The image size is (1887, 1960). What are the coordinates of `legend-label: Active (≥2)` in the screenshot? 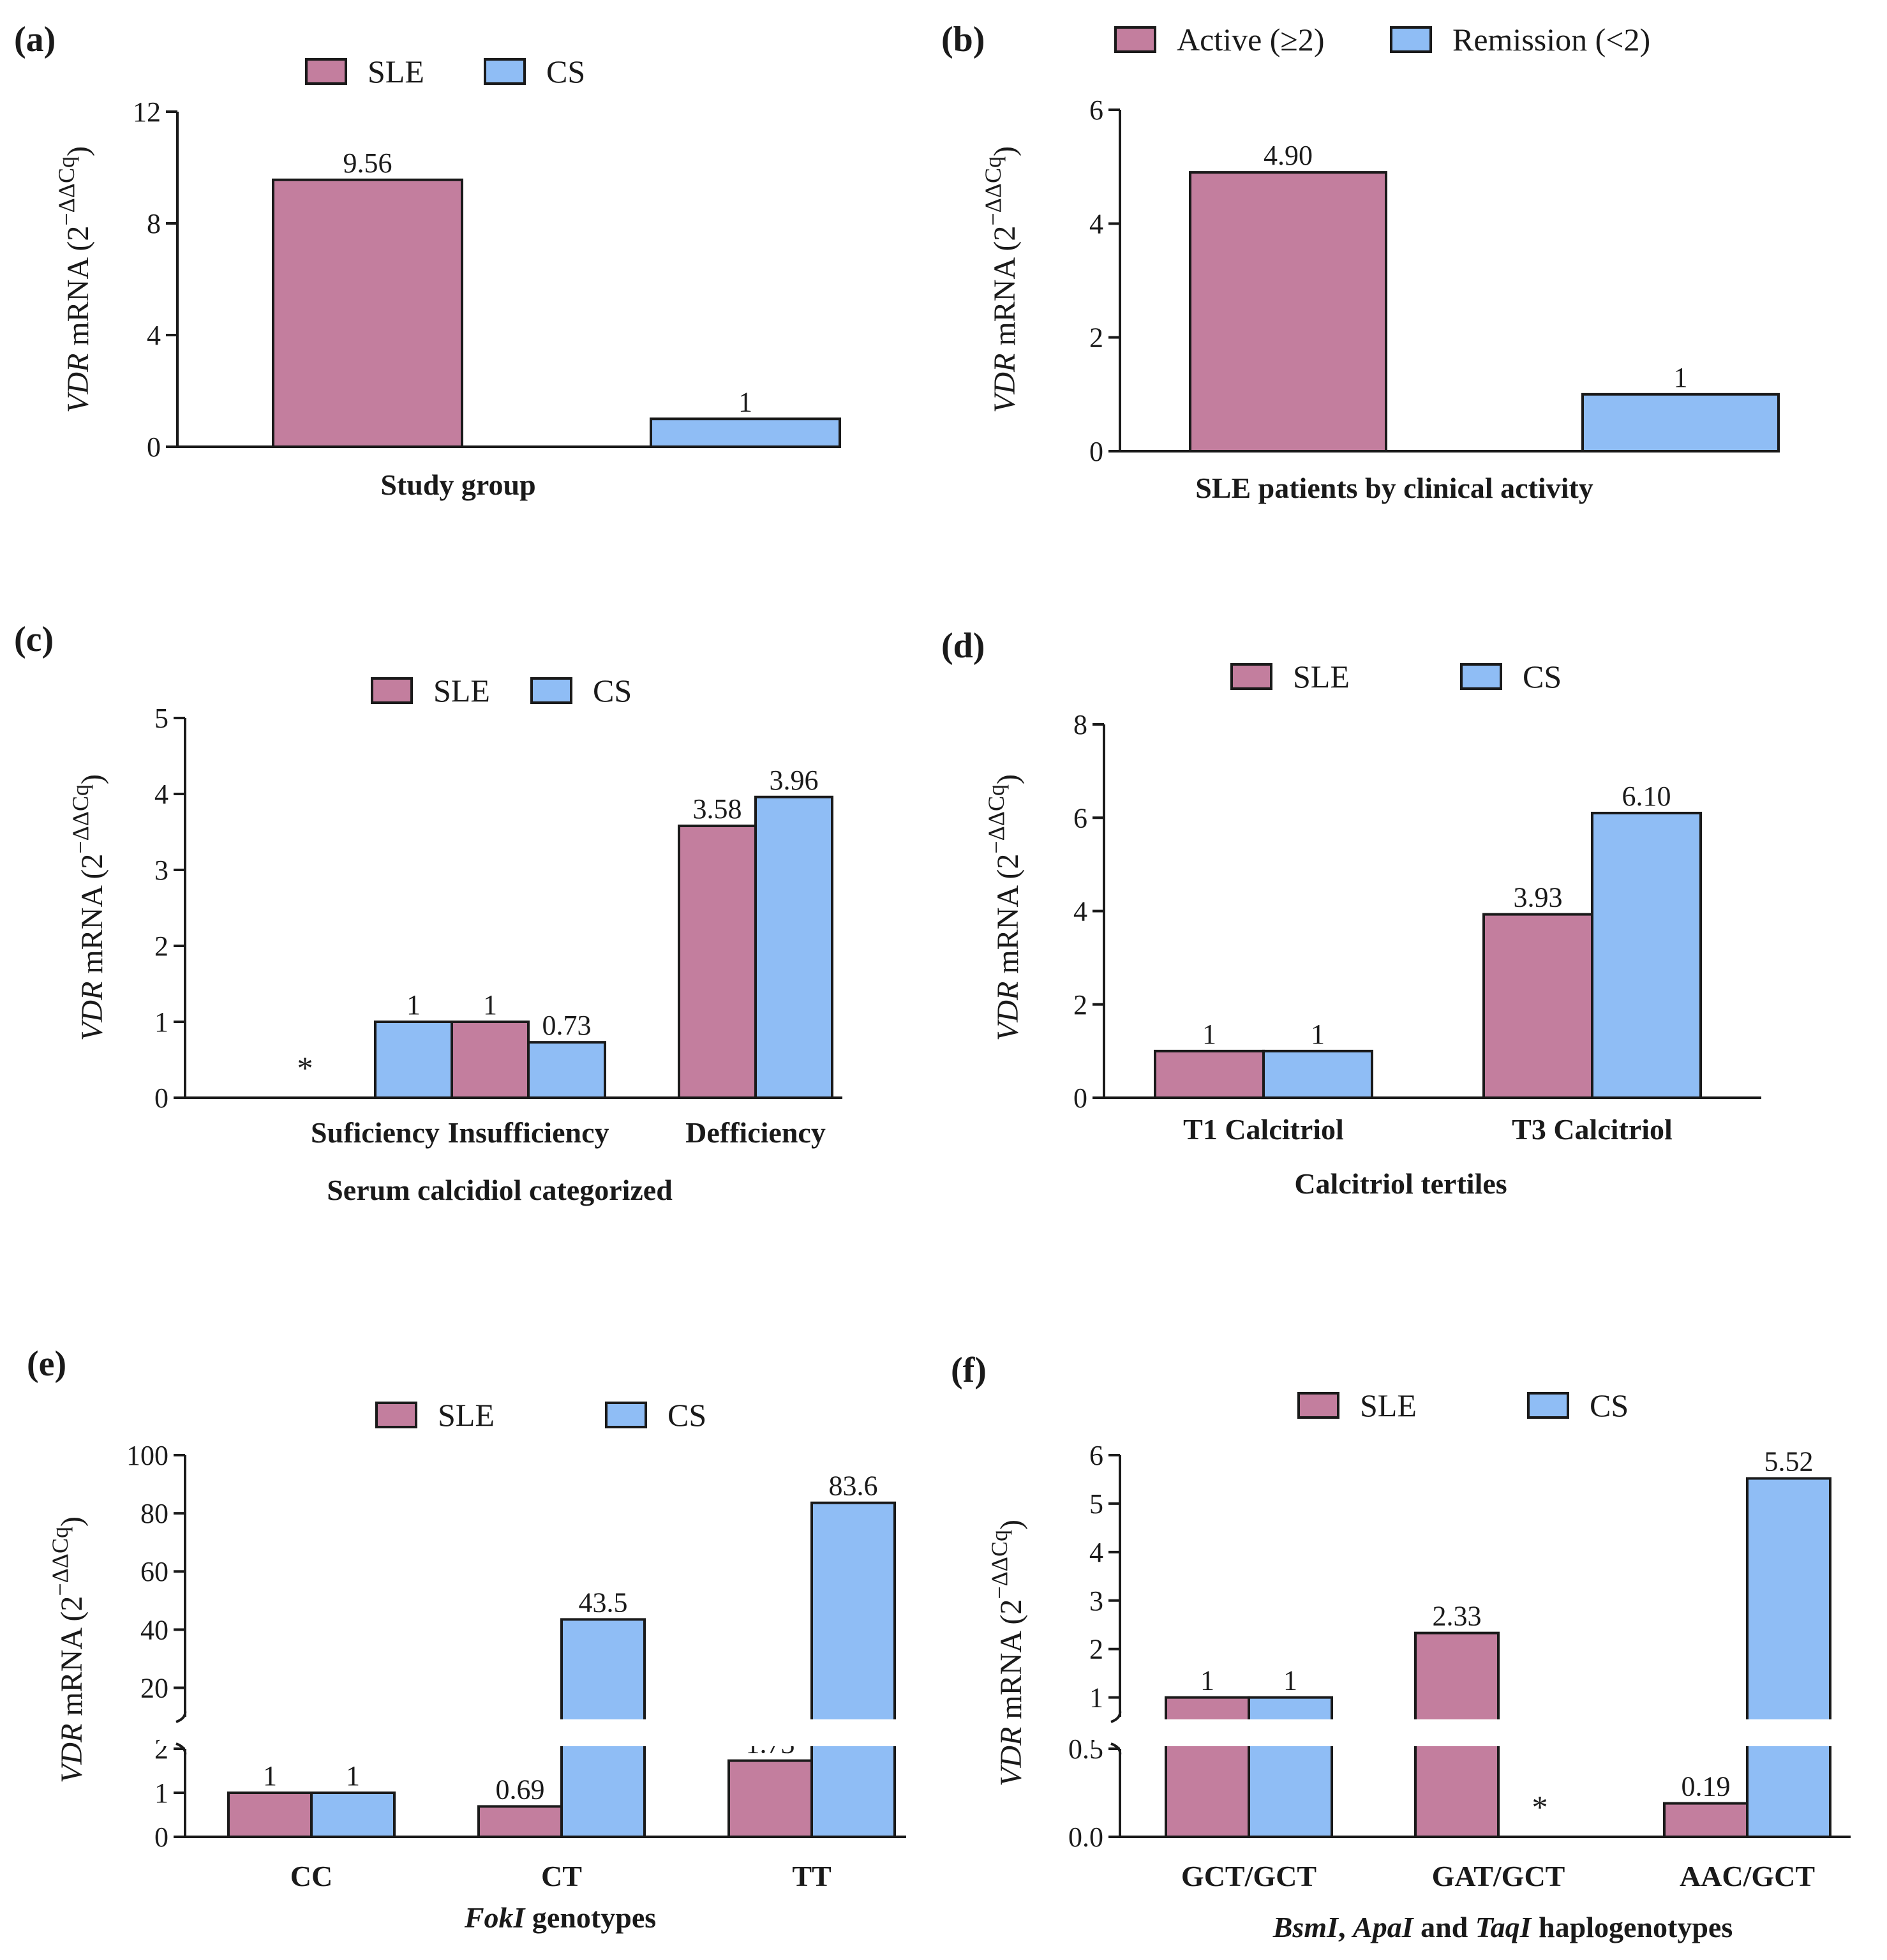 It's located at (1251, 40).